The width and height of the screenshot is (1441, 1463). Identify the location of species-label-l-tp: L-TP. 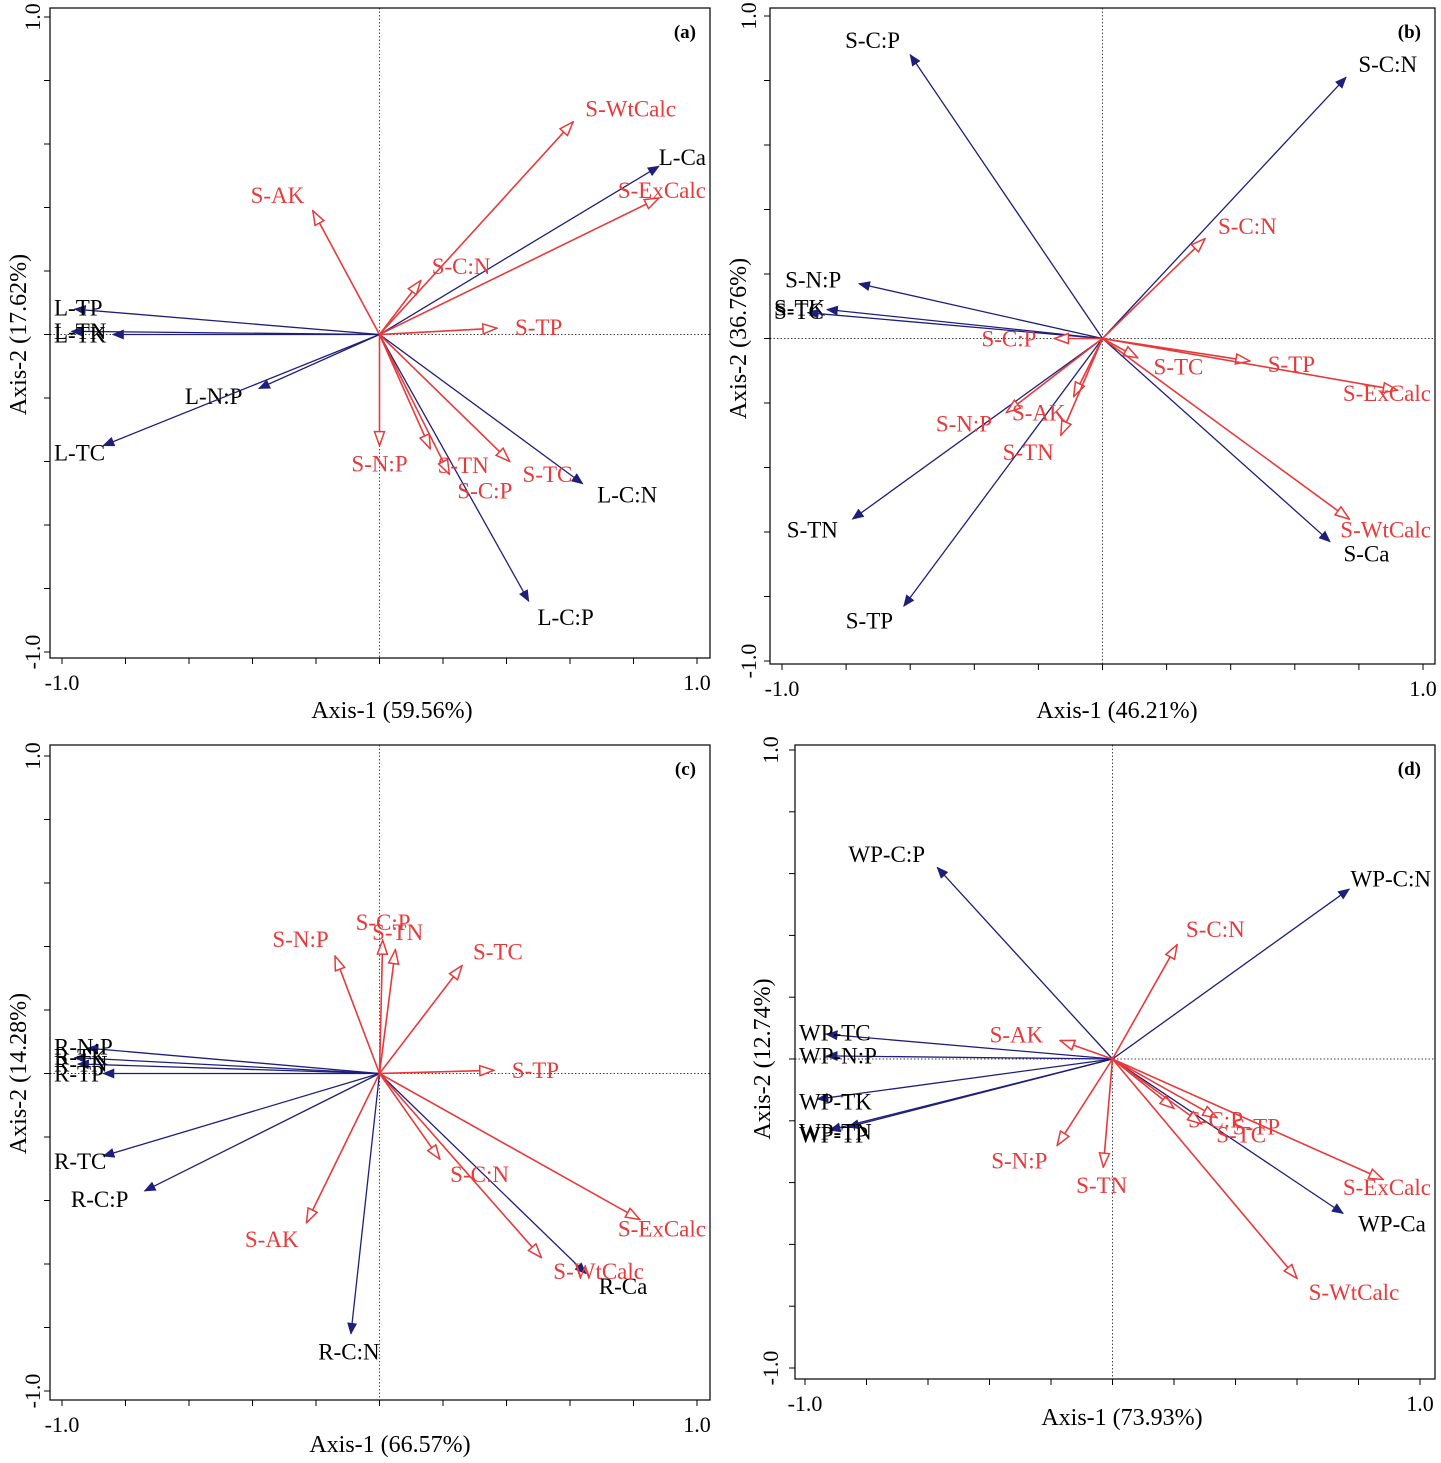
(78, 308).